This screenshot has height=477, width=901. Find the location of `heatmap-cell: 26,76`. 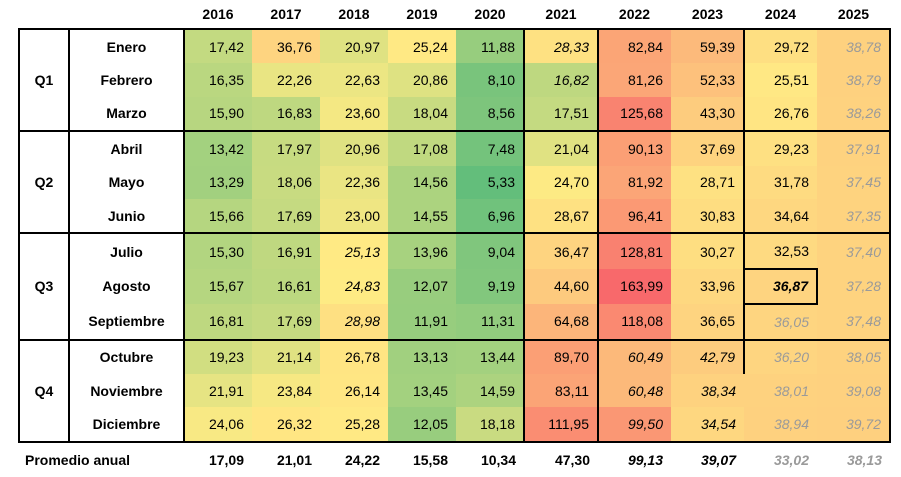

heatmap-cell: 26,76 is located at coordinates (780, 114).